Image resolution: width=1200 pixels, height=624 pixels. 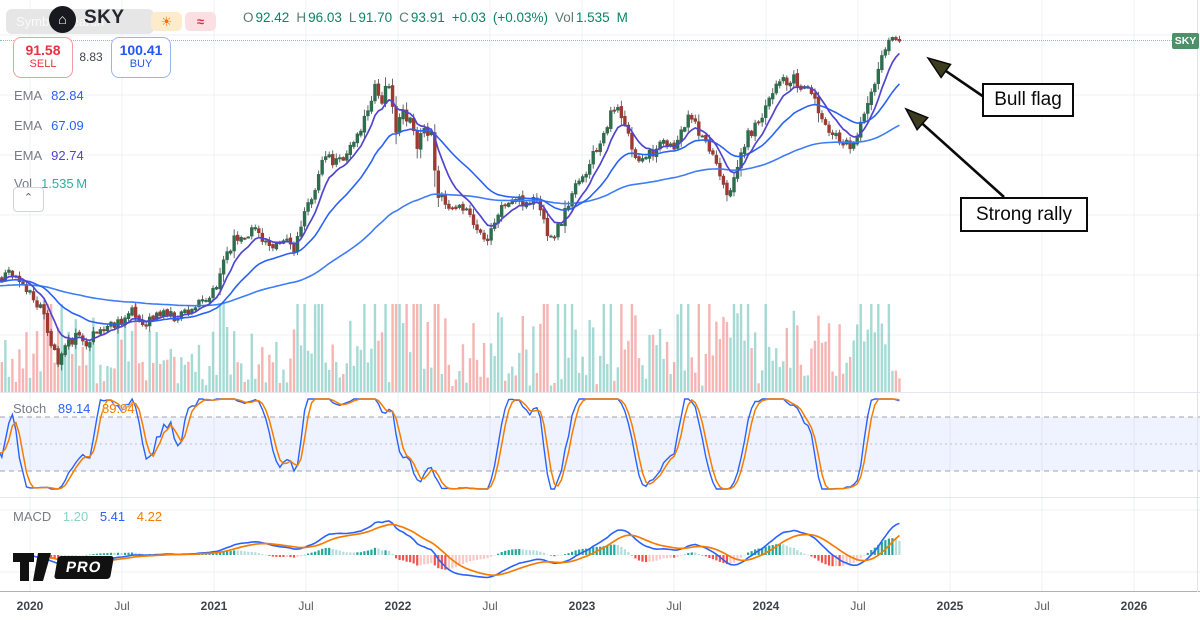 I want to click on legend-ema-1: EMA 82.84, so click(x=49, y=95).